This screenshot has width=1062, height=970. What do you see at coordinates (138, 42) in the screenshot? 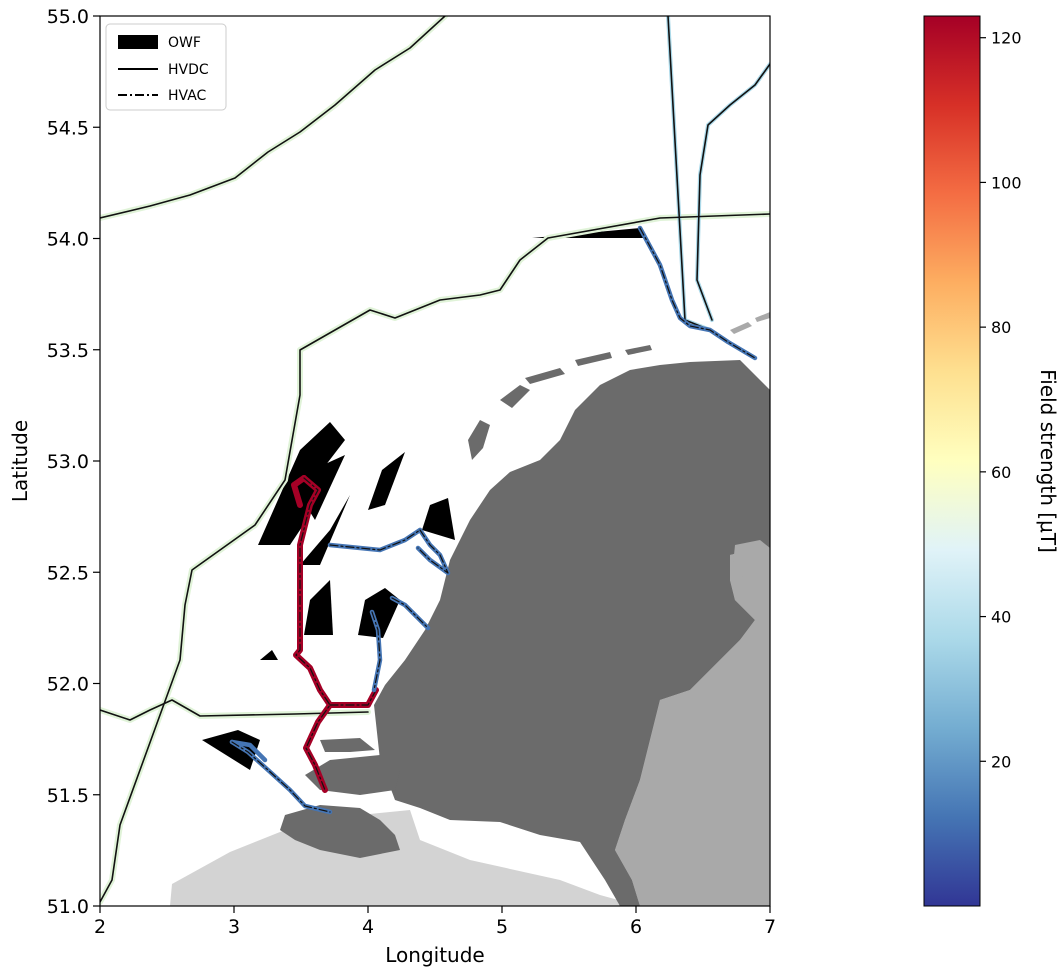
I see `legend-owf-swatch` at bounding box center [138, 42].